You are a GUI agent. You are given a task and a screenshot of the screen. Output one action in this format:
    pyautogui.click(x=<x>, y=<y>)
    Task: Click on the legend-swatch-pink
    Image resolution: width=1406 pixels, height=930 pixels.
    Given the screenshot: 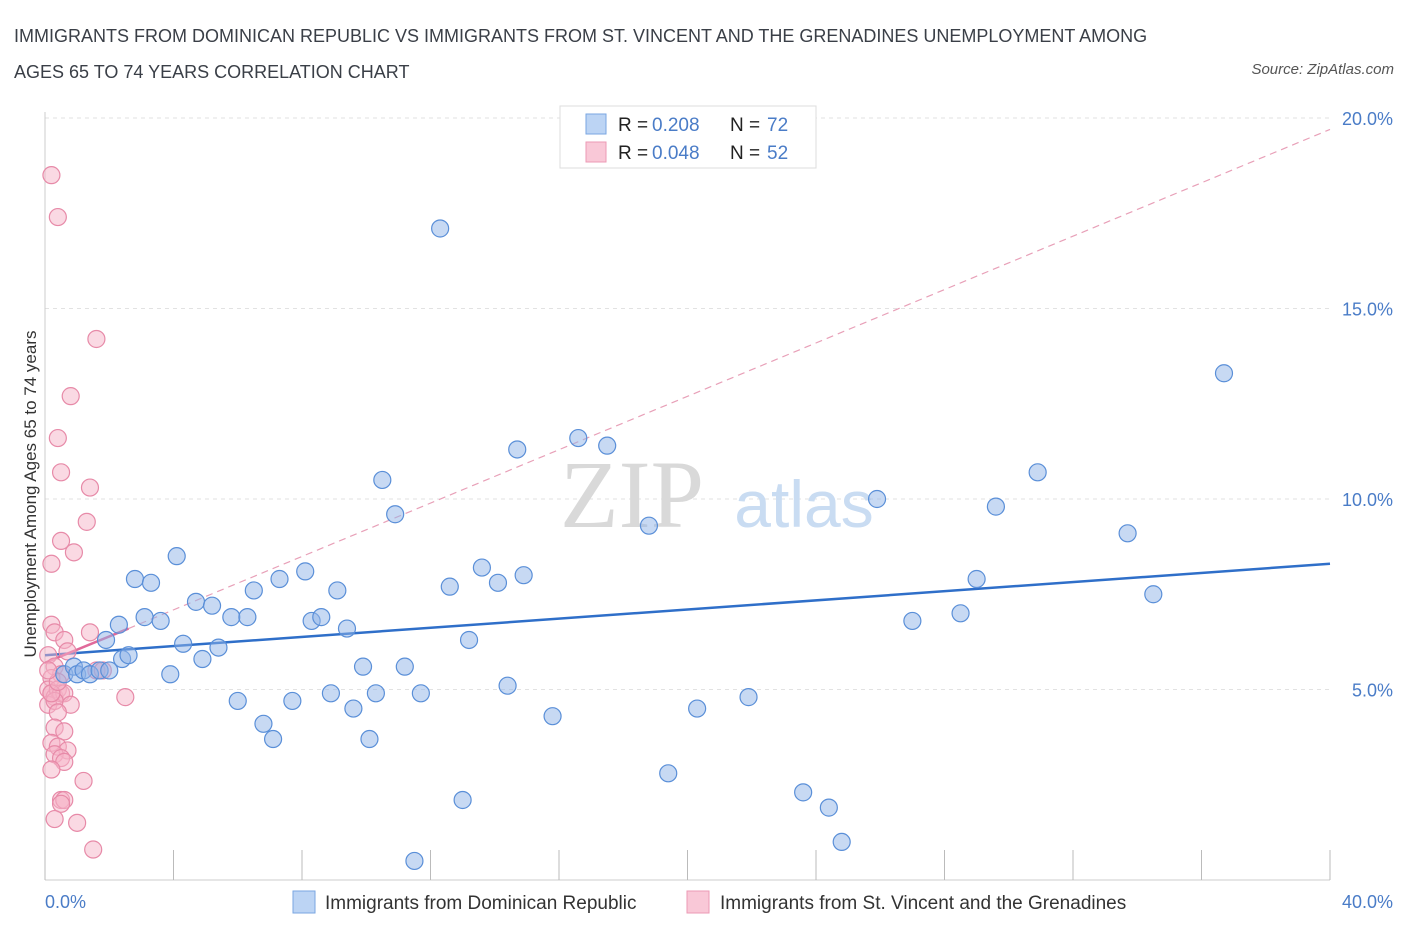 What is the action you would take?
    pyautogui.click(x=596, y=152)
    